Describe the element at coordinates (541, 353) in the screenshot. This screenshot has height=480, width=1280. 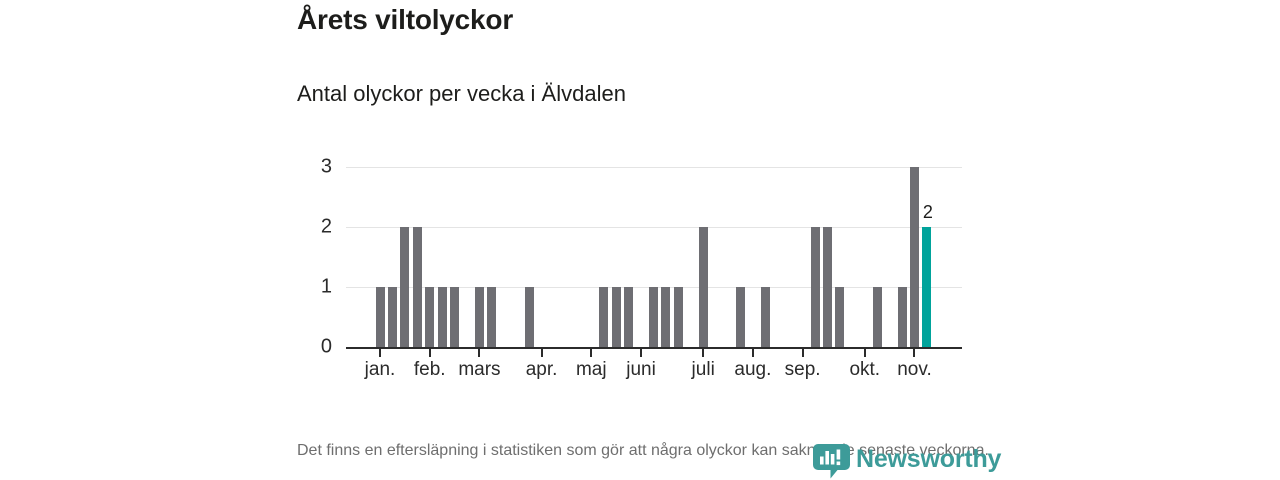
I see `x-tick-apr` at that location.